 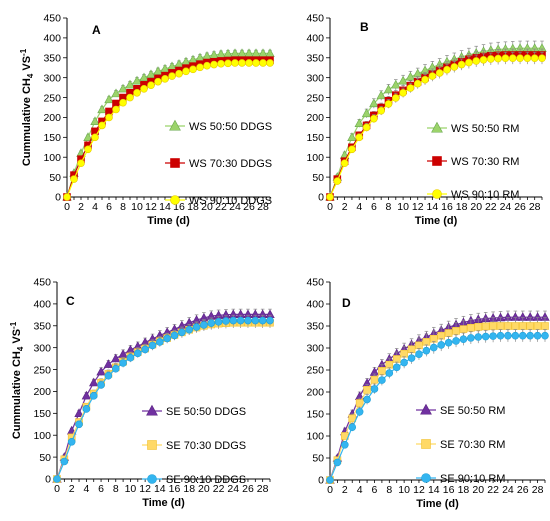 What do you see at coordinates (315, 138) in the screenshot?
I see `y-tick-label: 150` at bounding box center [315, 138].